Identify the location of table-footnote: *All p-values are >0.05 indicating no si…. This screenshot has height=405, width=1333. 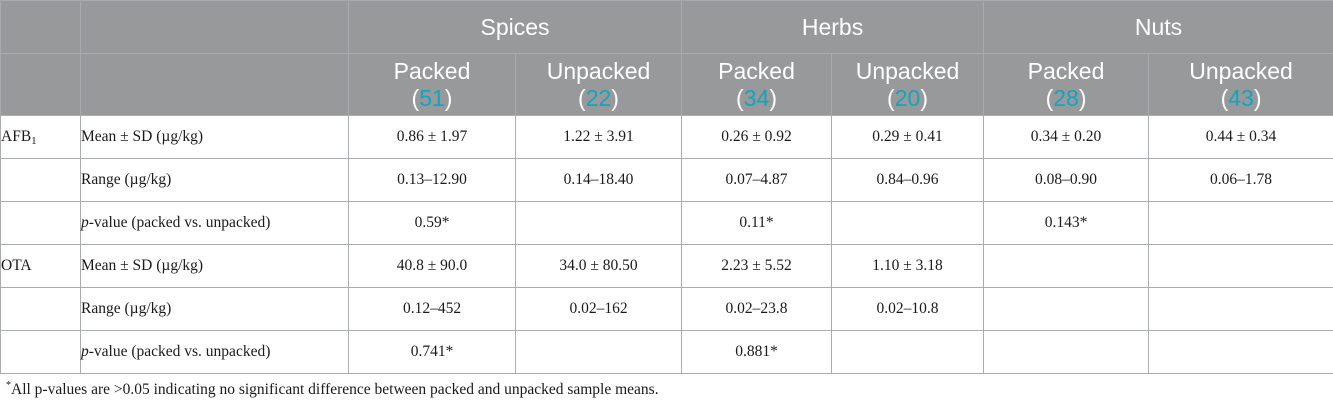
(332, 390).